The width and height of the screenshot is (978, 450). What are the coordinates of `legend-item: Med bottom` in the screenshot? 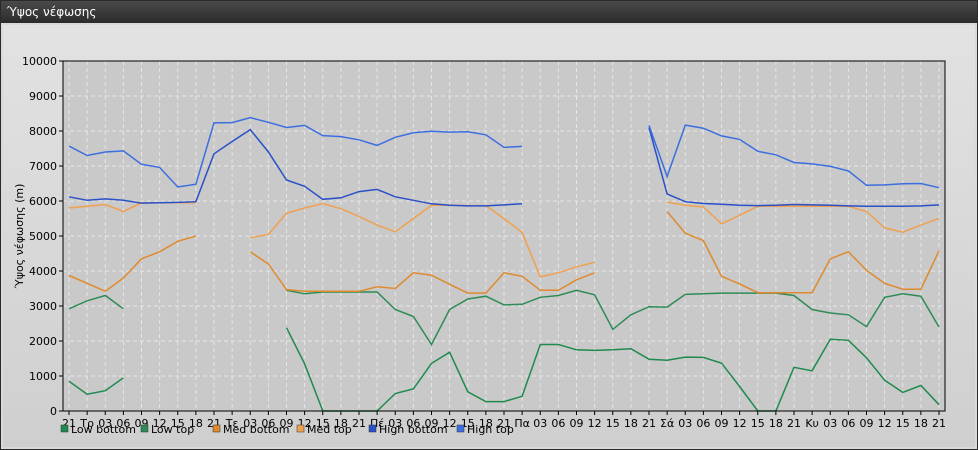 It's located at (251, 429).